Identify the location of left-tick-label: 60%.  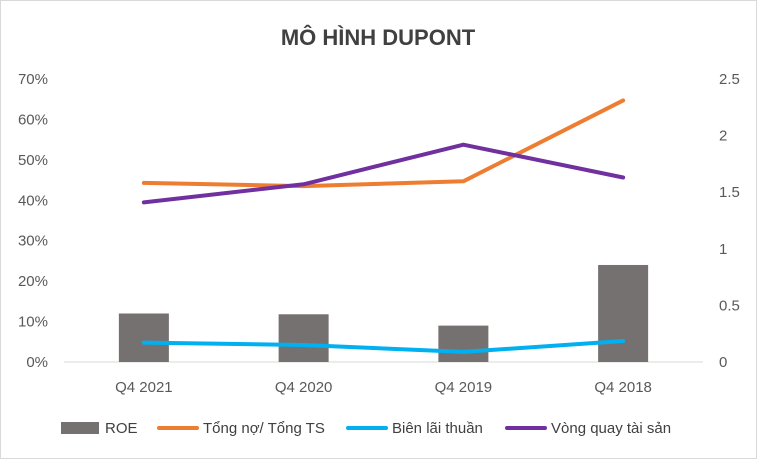
(33, 119).